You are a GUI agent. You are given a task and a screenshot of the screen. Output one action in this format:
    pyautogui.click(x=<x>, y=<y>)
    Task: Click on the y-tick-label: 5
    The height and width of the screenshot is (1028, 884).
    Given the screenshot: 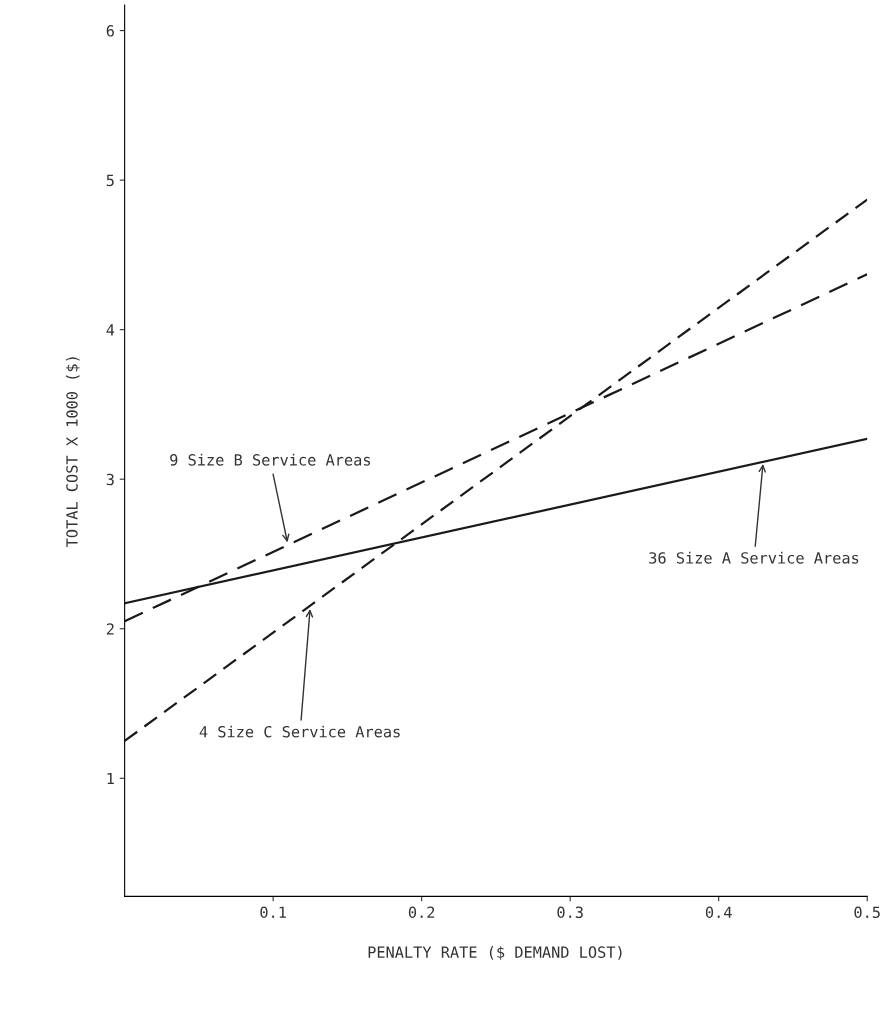 What is the action you would take?
    pyautogui.click(x=110, y=180)
    